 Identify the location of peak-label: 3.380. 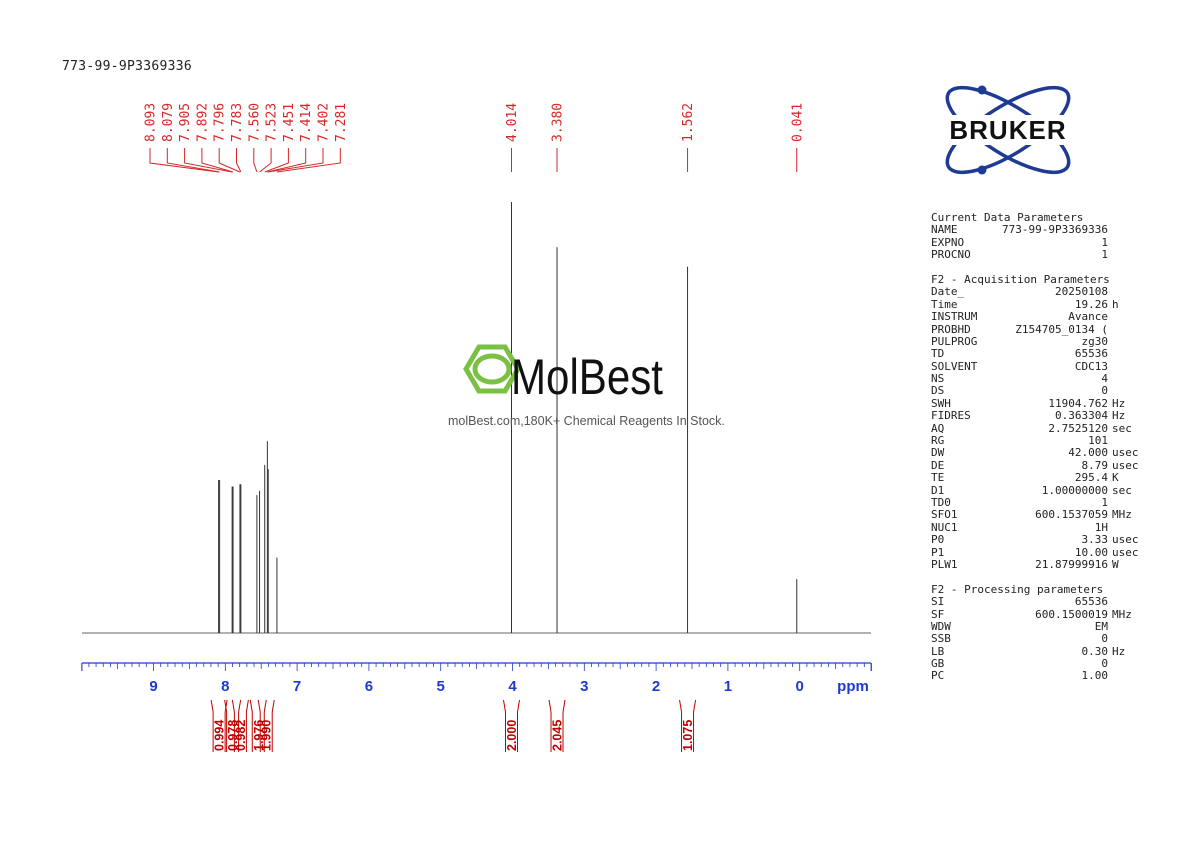
(558, 122).